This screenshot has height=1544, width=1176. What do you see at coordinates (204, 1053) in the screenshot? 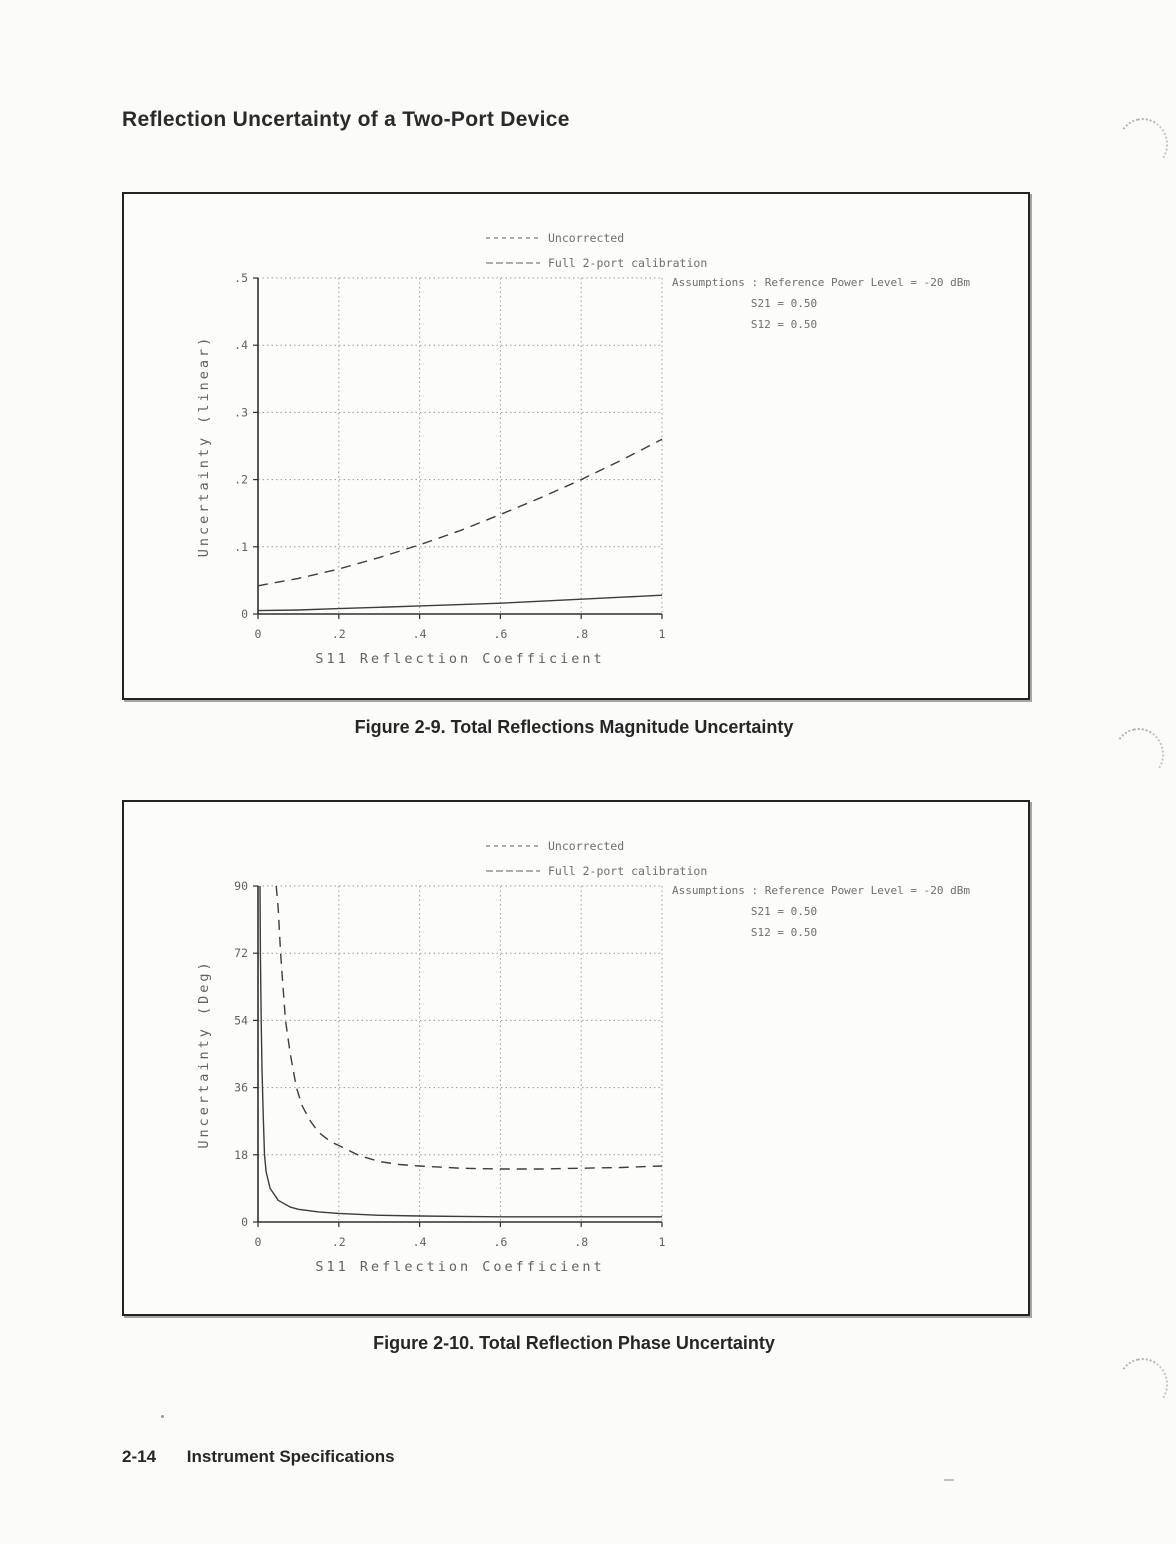
I see `svg-text: Uncertainty (Deg)` at bounding box center [204, 1053].